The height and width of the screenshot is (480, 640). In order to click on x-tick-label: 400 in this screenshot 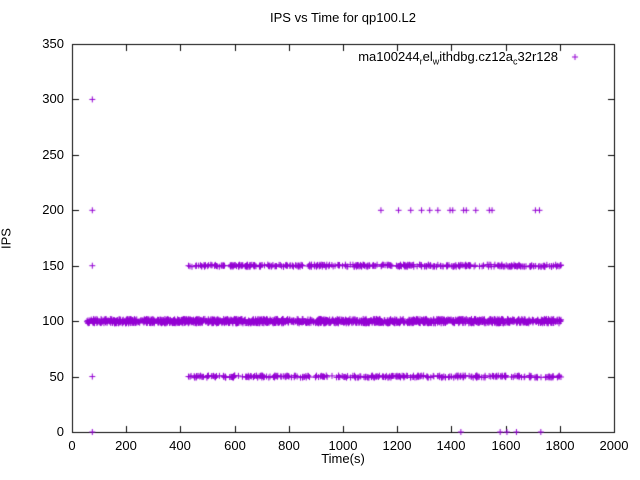, I will do `click(180, 445)`.